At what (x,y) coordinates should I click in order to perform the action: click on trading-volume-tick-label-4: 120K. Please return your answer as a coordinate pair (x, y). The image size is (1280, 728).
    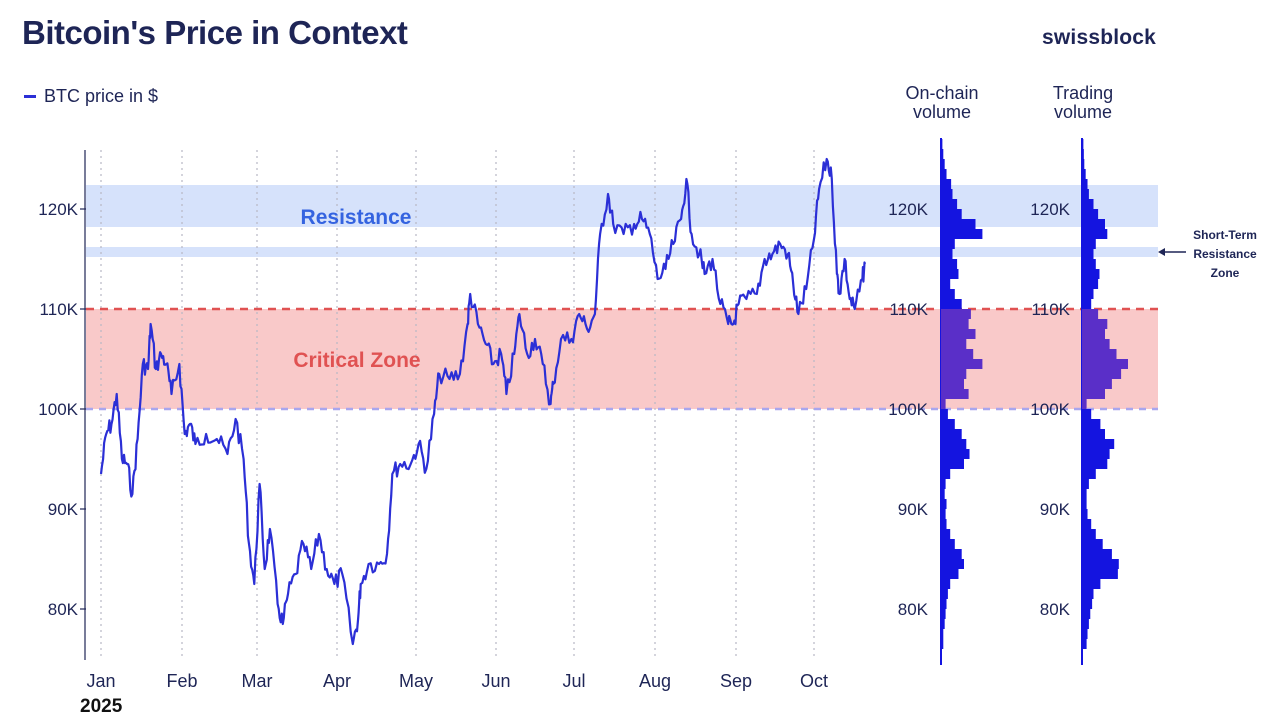
    Looking at the image, I should click on (1050, 209).